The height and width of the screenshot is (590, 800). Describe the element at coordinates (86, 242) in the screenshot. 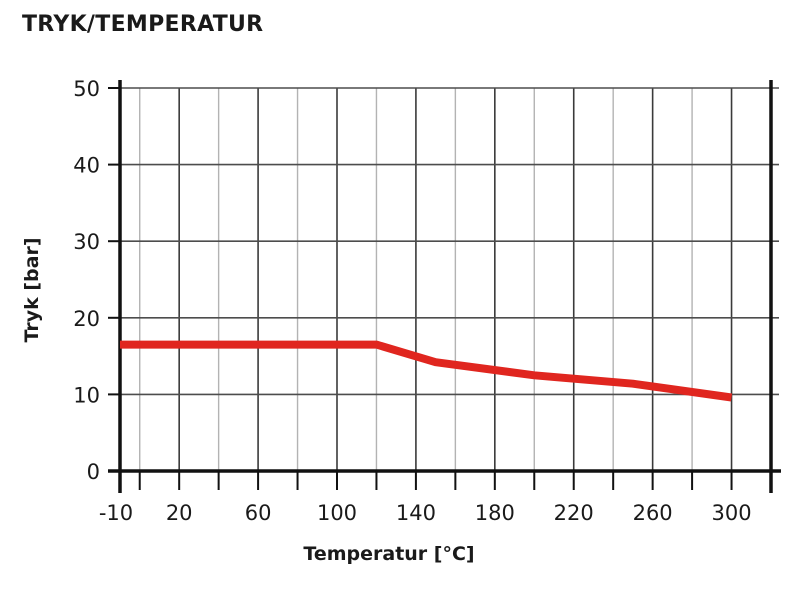

I see `y-tick-label: 30` at that location.